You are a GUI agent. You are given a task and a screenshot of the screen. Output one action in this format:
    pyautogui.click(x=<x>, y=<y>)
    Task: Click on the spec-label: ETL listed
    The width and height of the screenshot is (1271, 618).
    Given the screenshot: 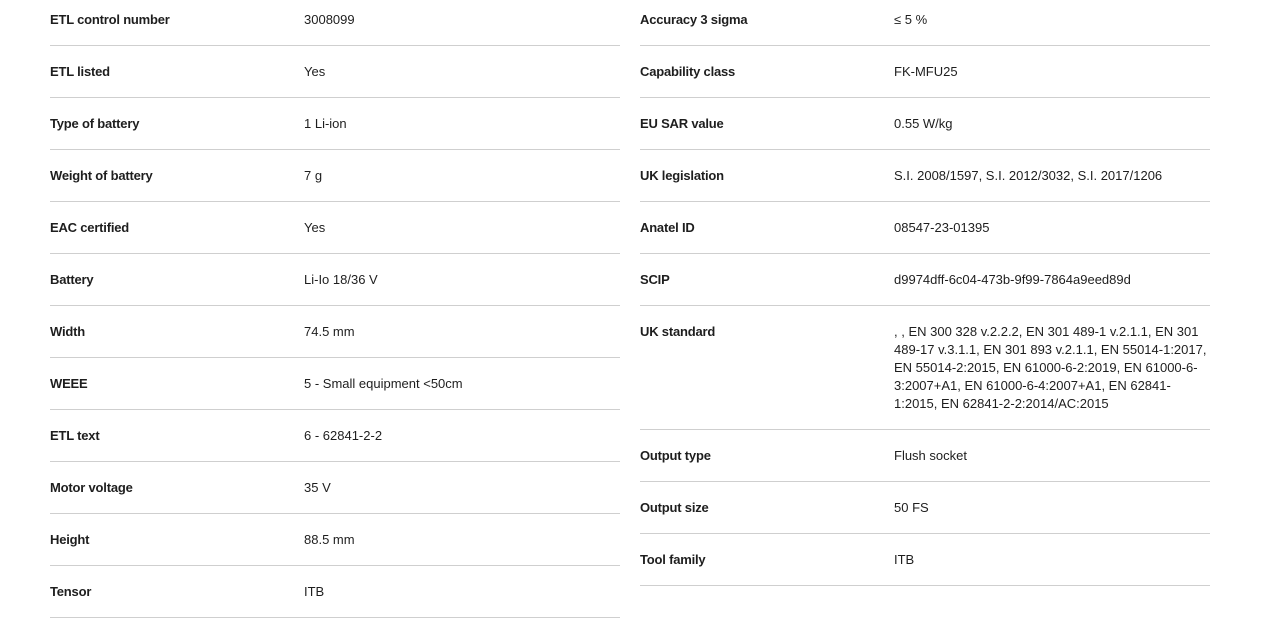 What is the action you would take?
    pyautogui.click(x=80, y=71)
    